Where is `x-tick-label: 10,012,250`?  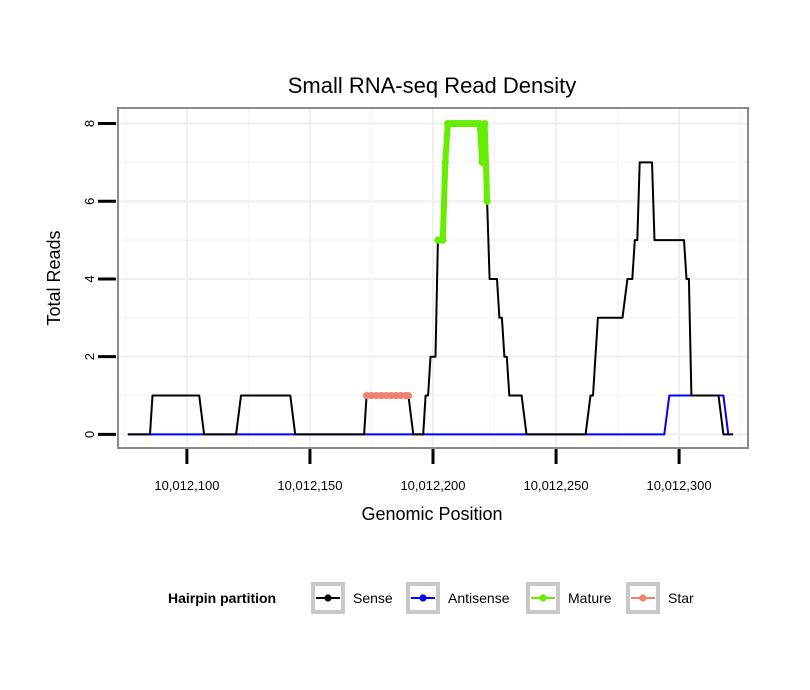
x-tick-label: 10,012,250 is located at coordinates (556, 485).